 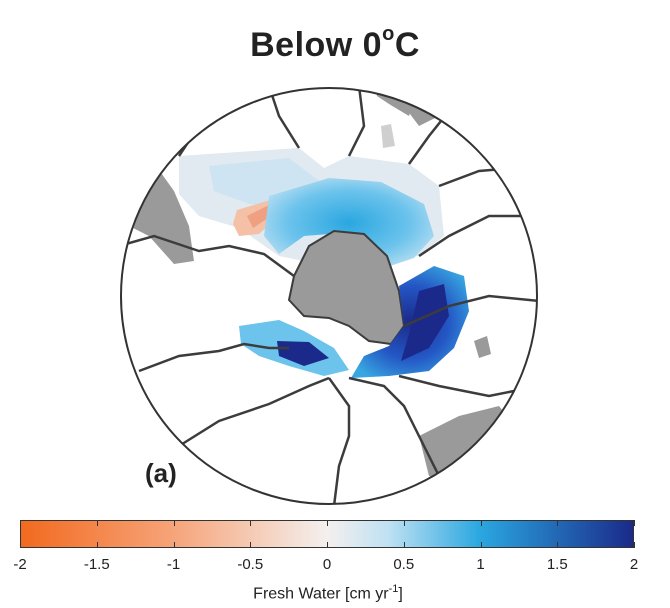 I want to click on antarctica-land, so click(x=346, y=287).